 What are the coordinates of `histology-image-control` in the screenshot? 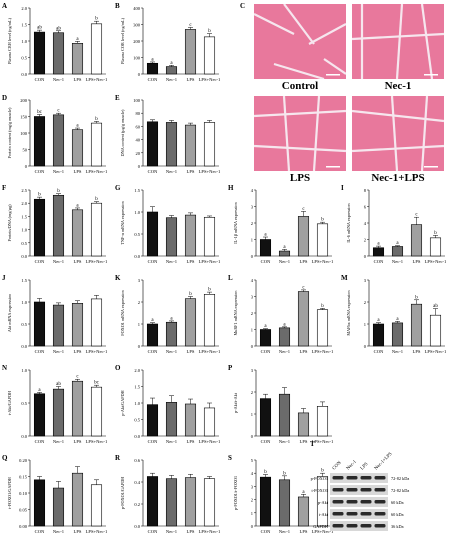 It's located at (300, 41).